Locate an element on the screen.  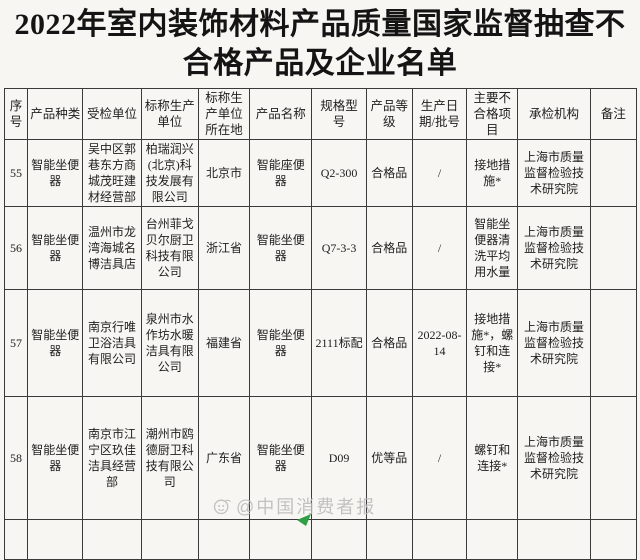
cell-inspected-unit: 吴中区郭巷东方商城茂旺建材经营部 is located at coordinates (112, 173).